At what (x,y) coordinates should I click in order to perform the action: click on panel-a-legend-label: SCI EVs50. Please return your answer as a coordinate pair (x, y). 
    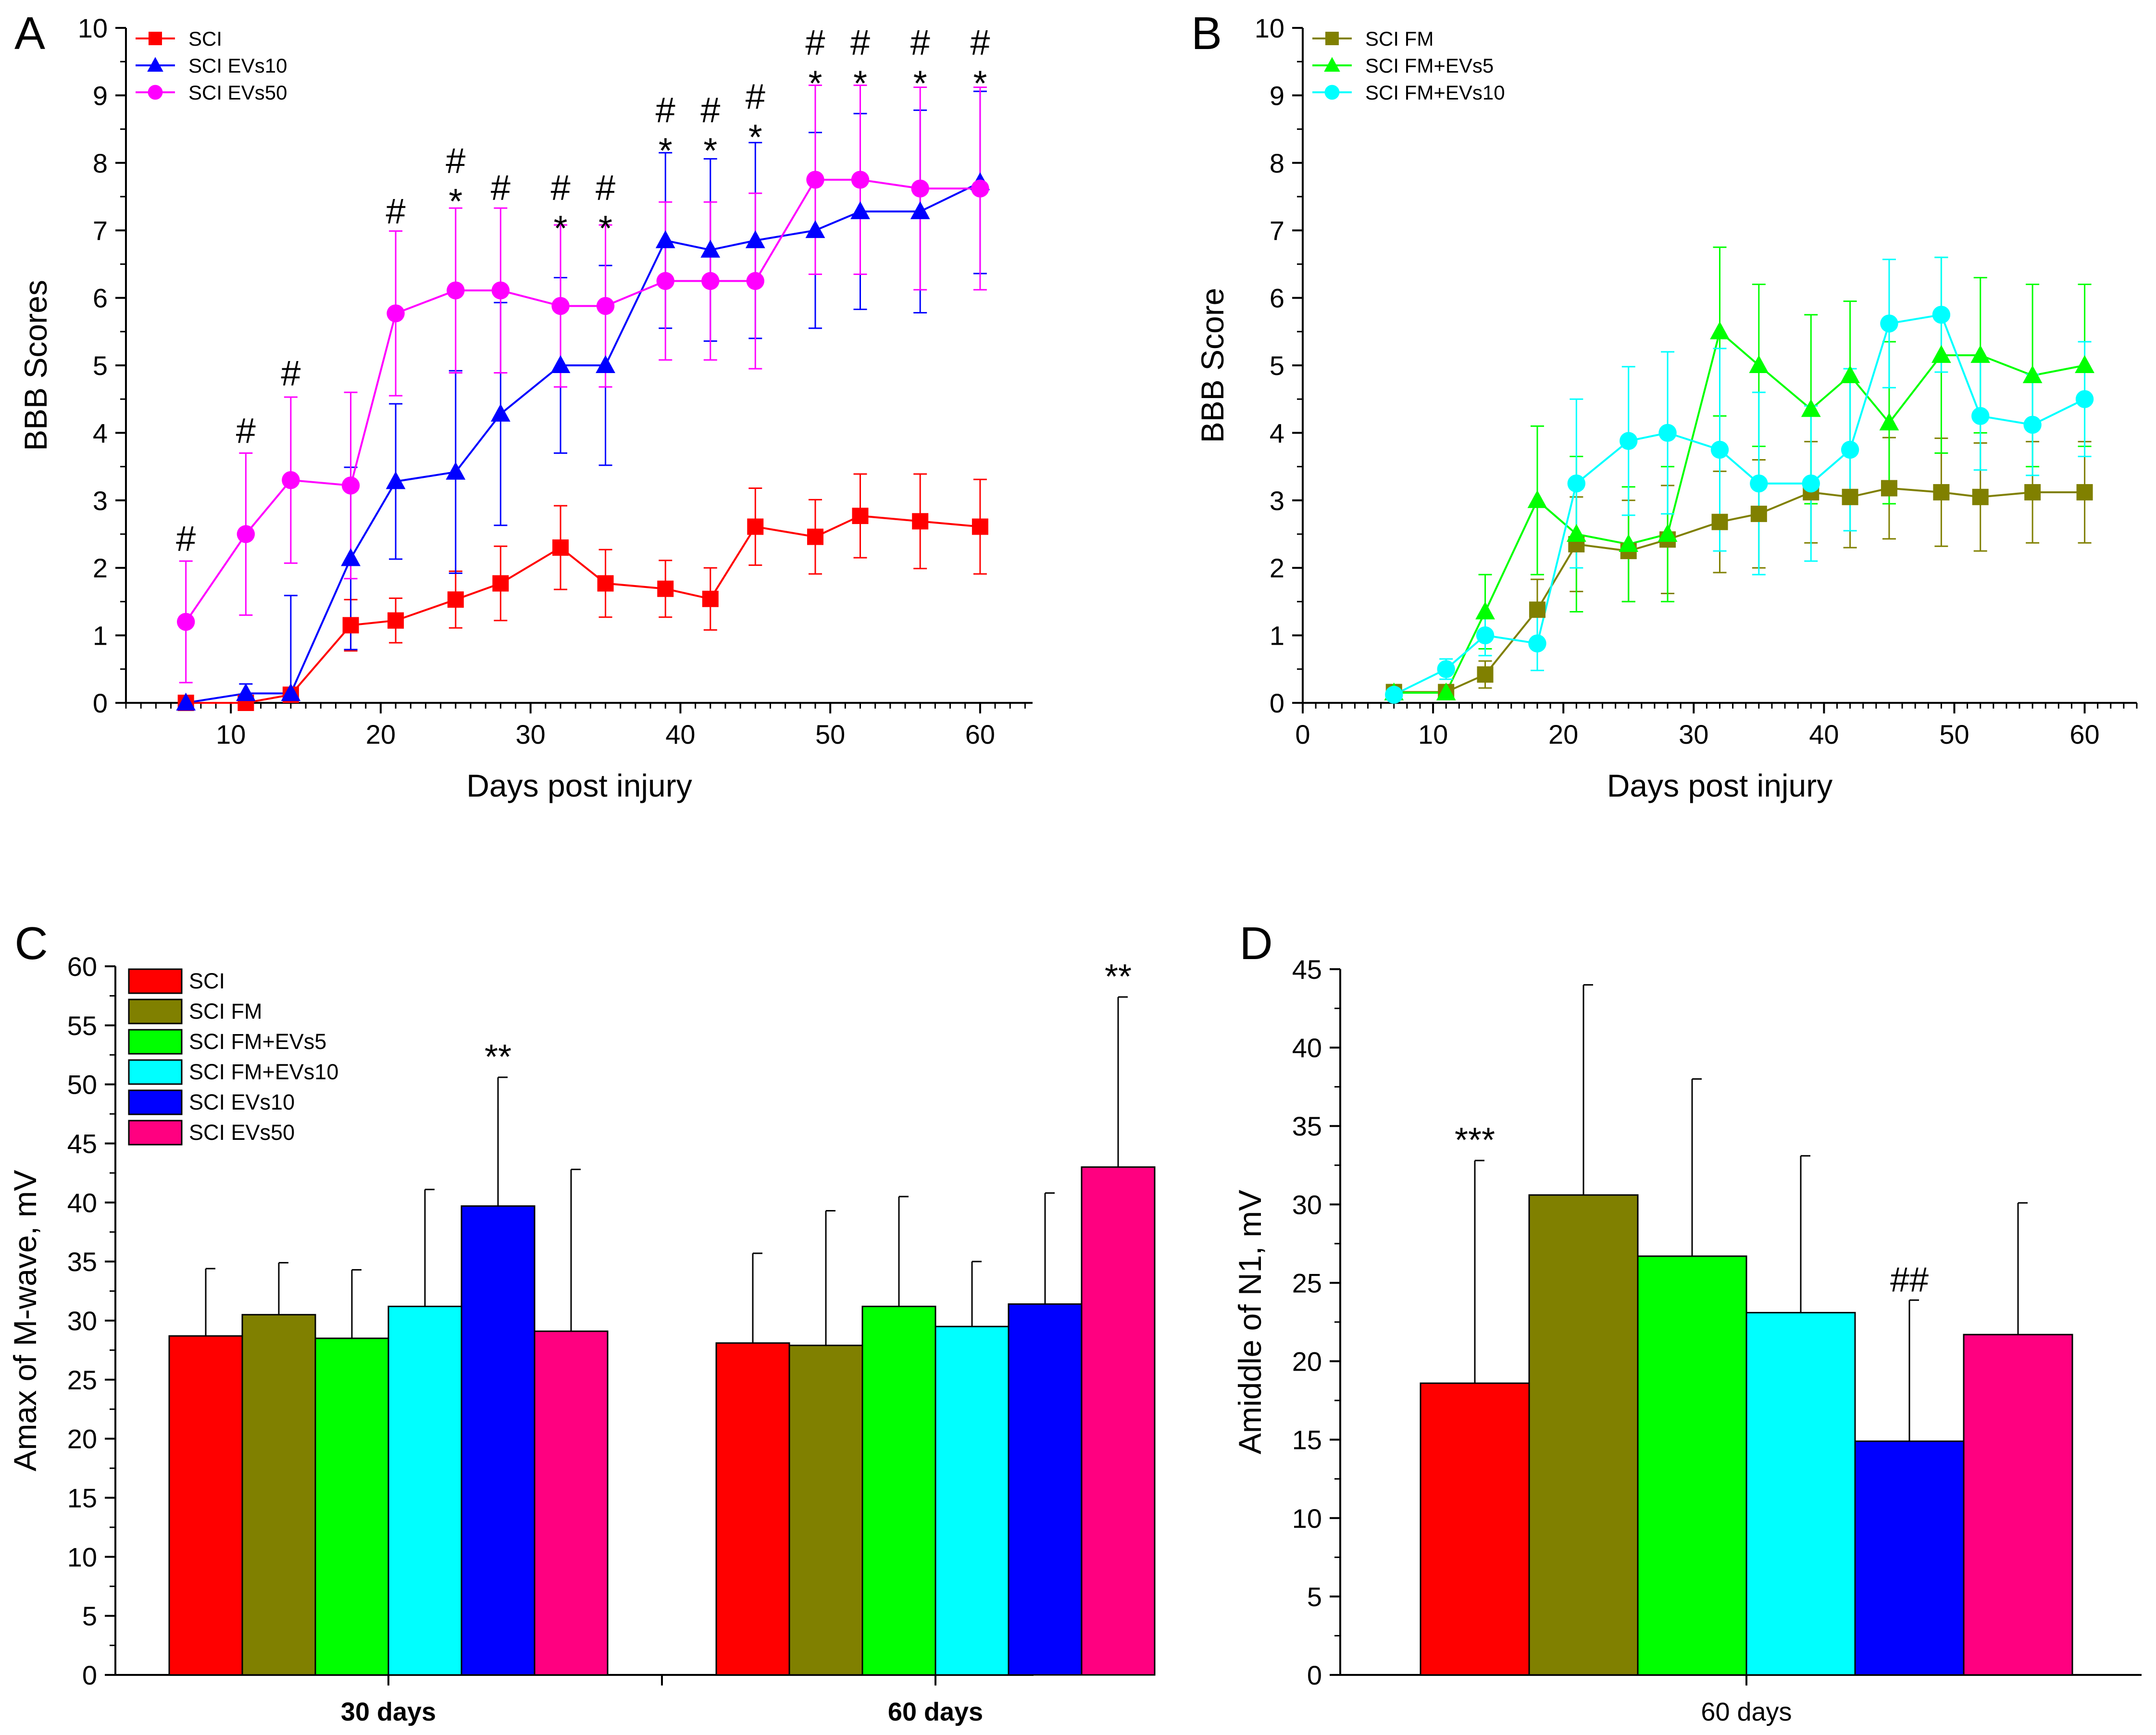
    Looking at the image, I should click on (238, 92).